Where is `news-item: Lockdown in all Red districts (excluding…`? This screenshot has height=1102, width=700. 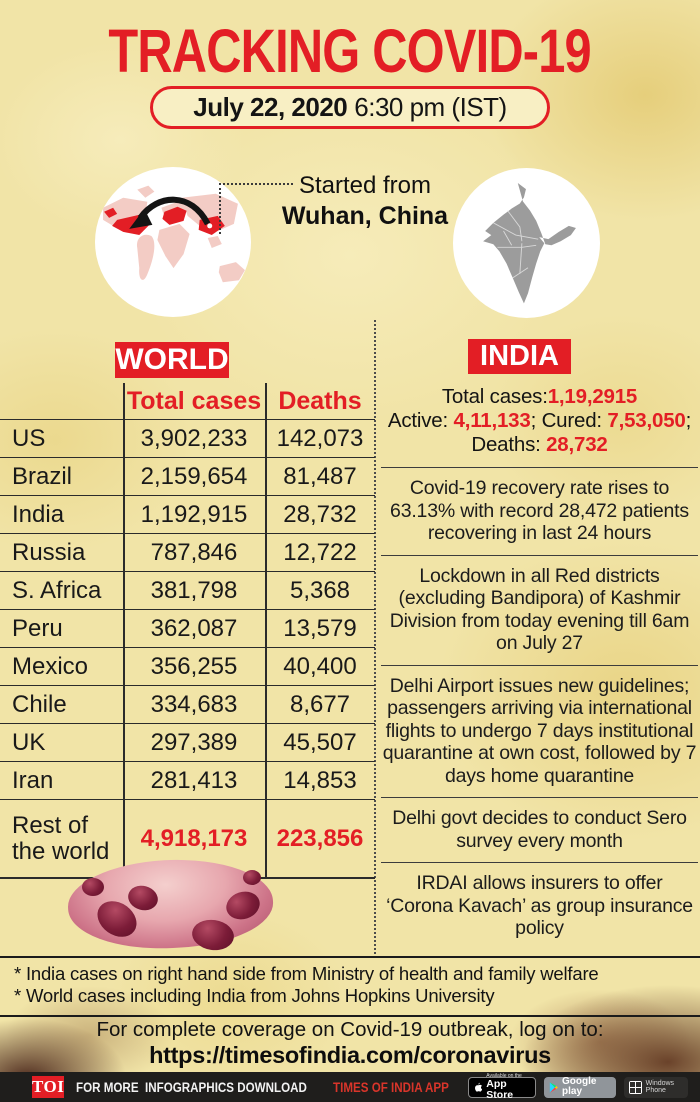
news-item: Lockdown in all Red districts (excluding… is located at coordinates (539, 609).